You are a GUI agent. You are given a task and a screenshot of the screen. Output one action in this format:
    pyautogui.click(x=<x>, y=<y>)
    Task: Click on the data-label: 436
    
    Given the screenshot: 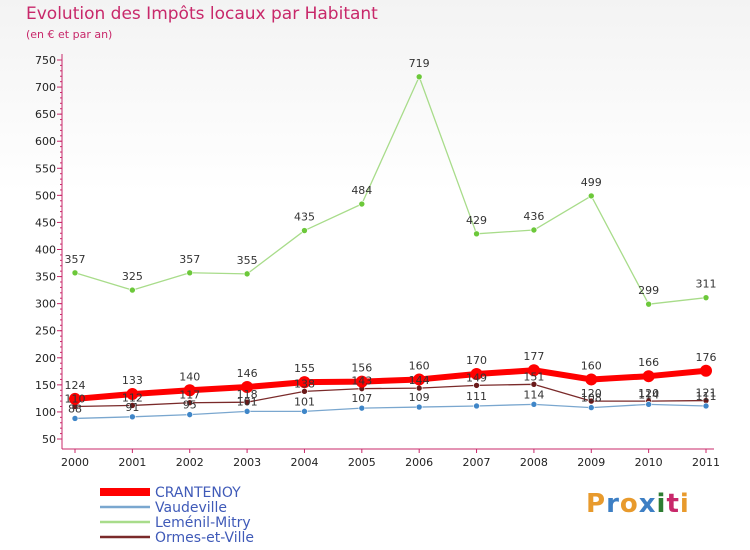 What is the action you would take?
    pyautogui.click(x=533, y=216)
    